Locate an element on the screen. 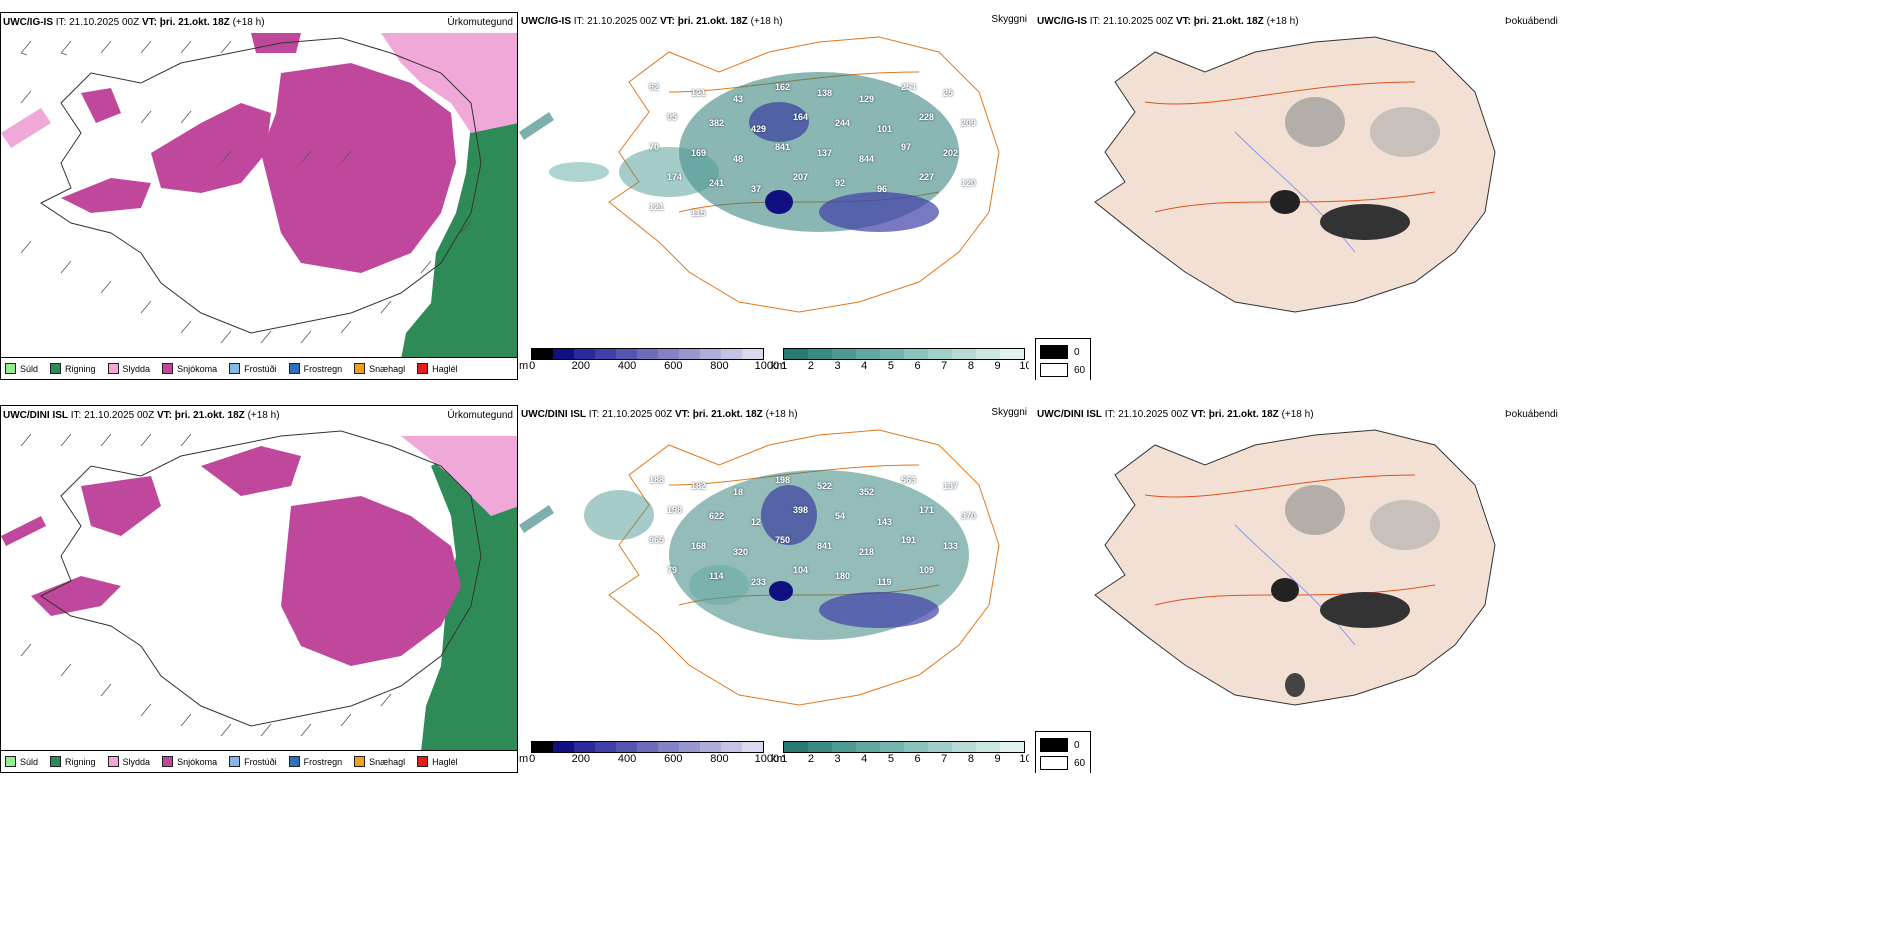 The width and height of the screenshot is (1900, 950). ceiling-value-label: 209 is located at coordinates (969, 123).